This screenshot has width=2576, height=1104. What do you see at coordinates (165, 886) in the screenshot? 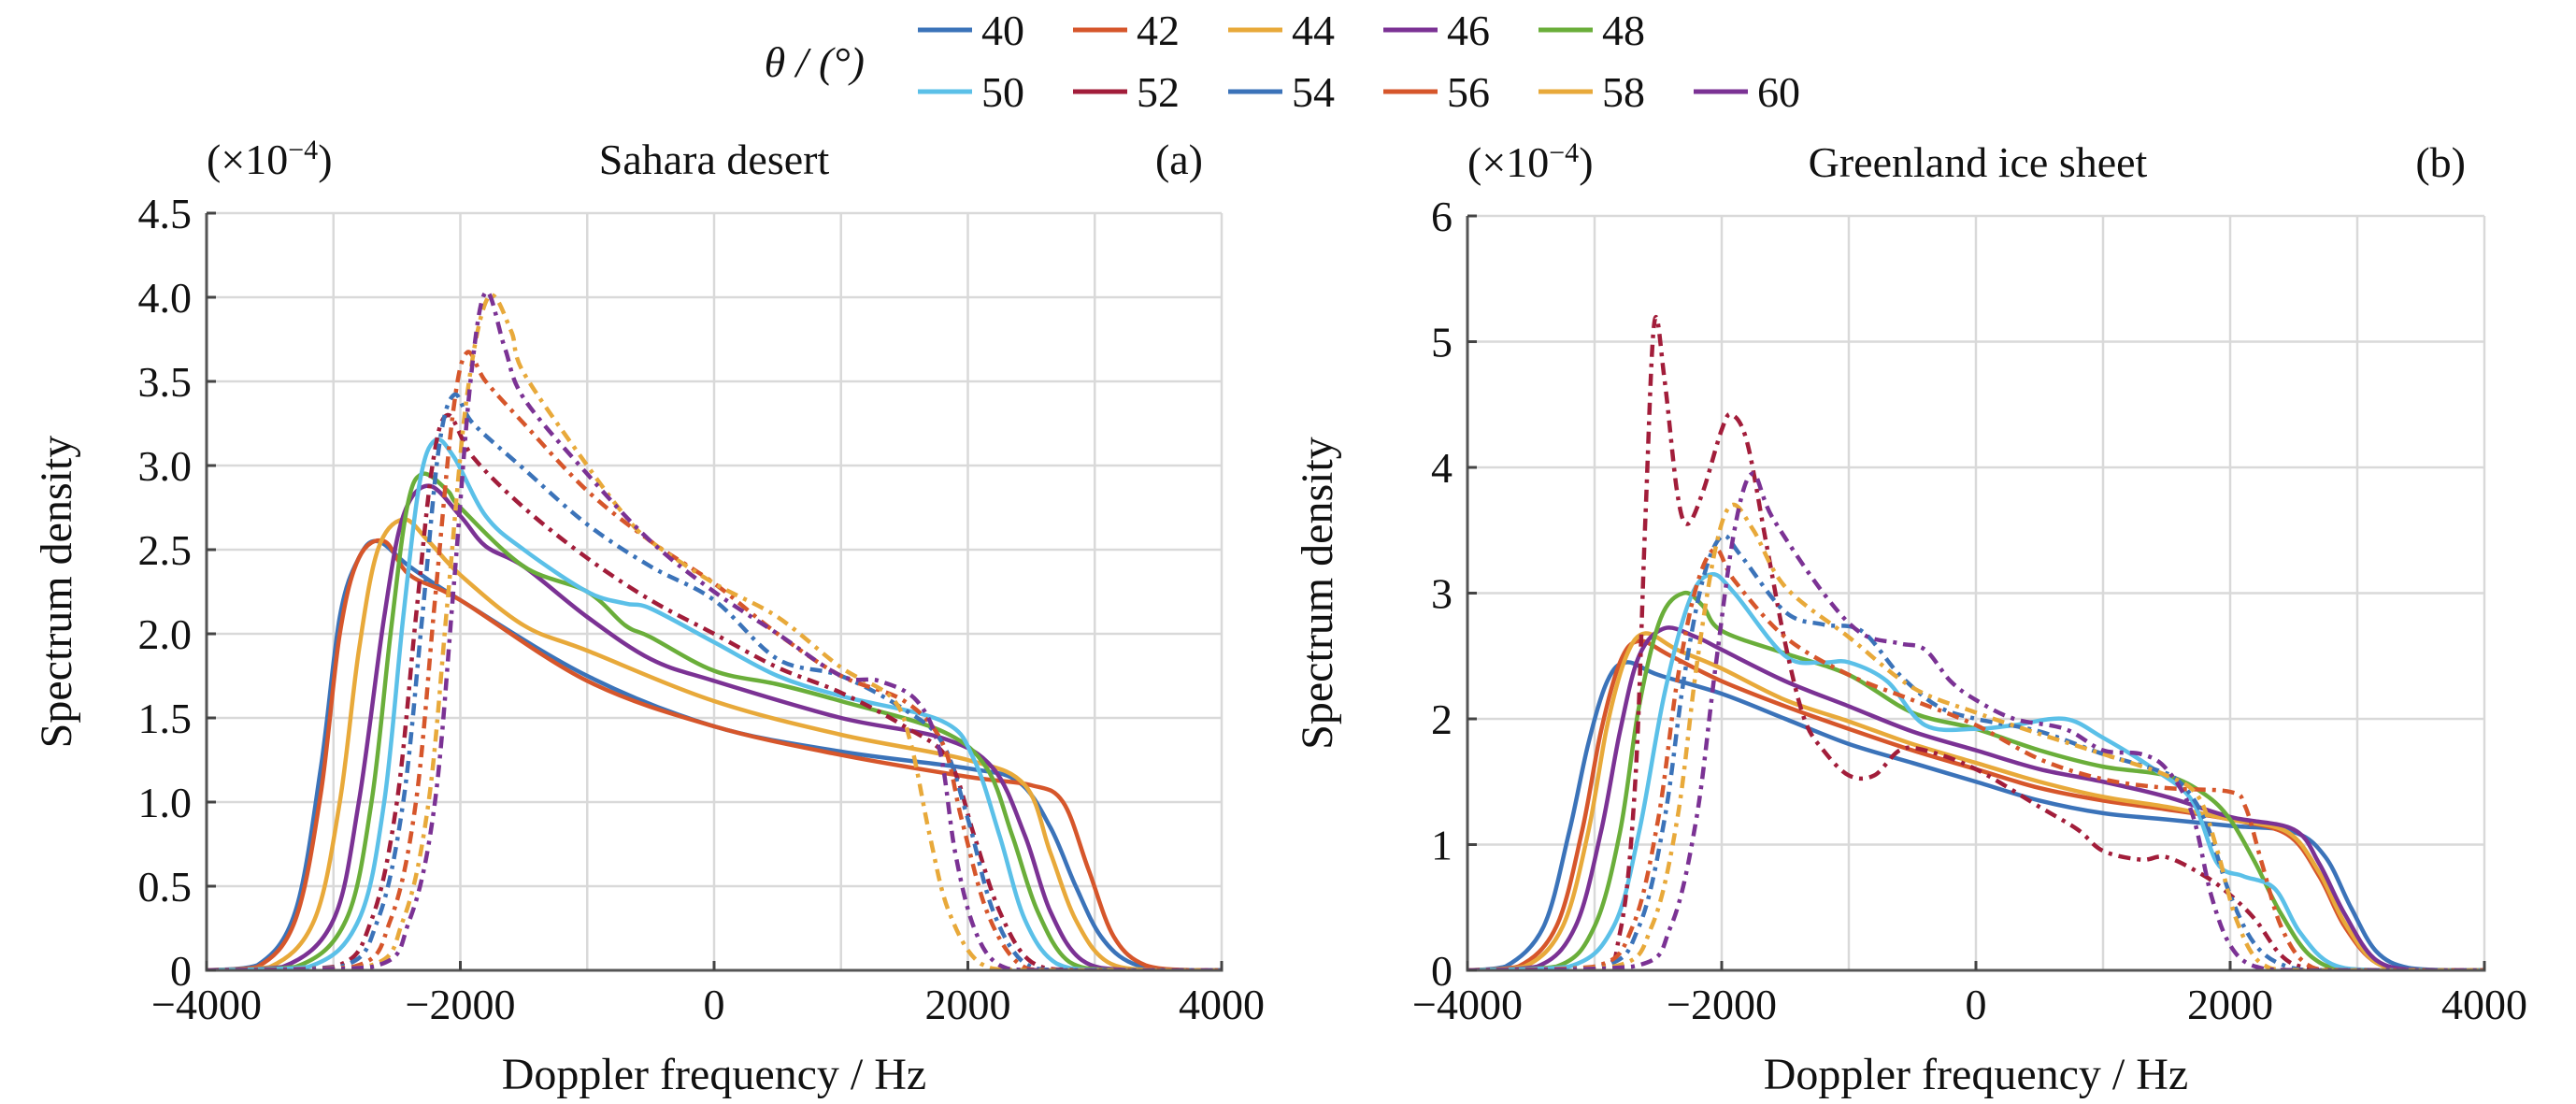
I see `y-tick-label: 0.5` at bounding box center [165, 886].